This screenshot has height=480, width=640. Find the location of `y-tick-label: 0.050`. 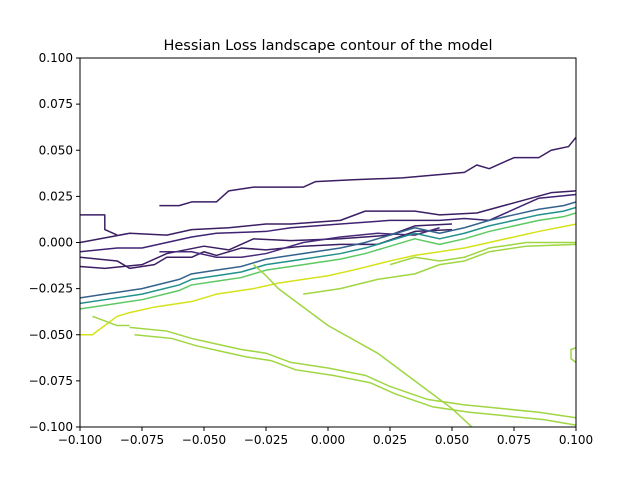

y-tick-label: 0.050 is located at coordinates (56, 150).